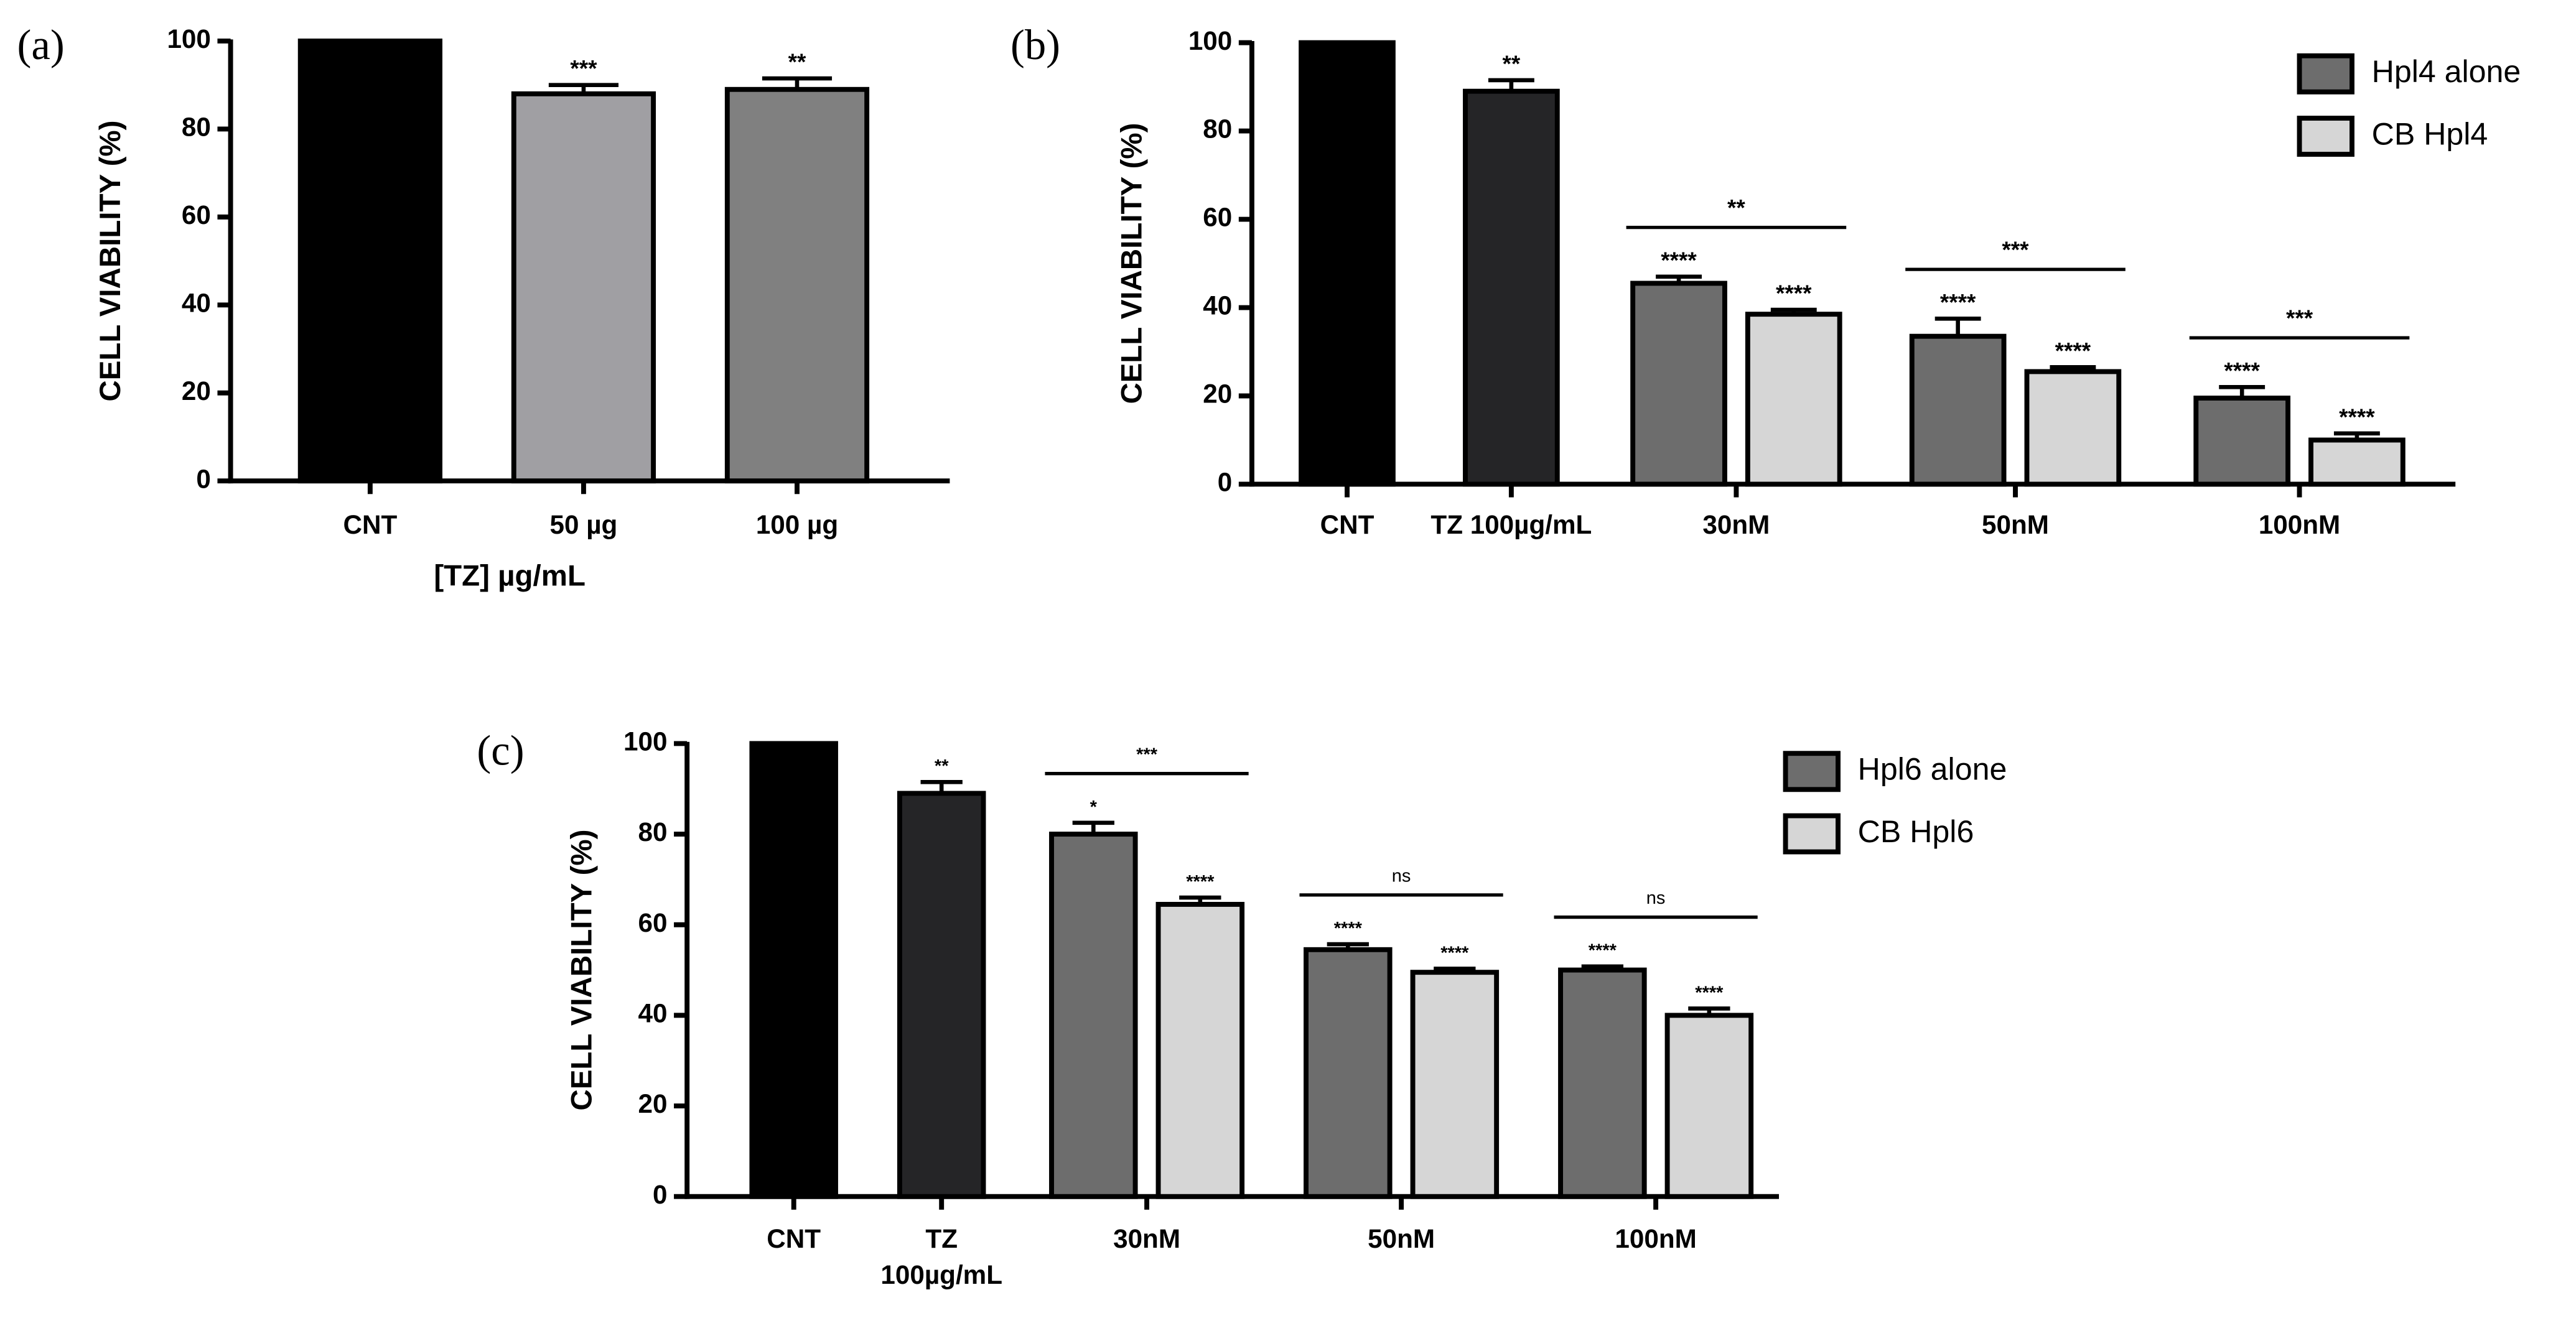  What do you see at coordinates (1035, 44) in the screenshot?
I see `panel-label: (b)` at bounding box center [1035, 44].